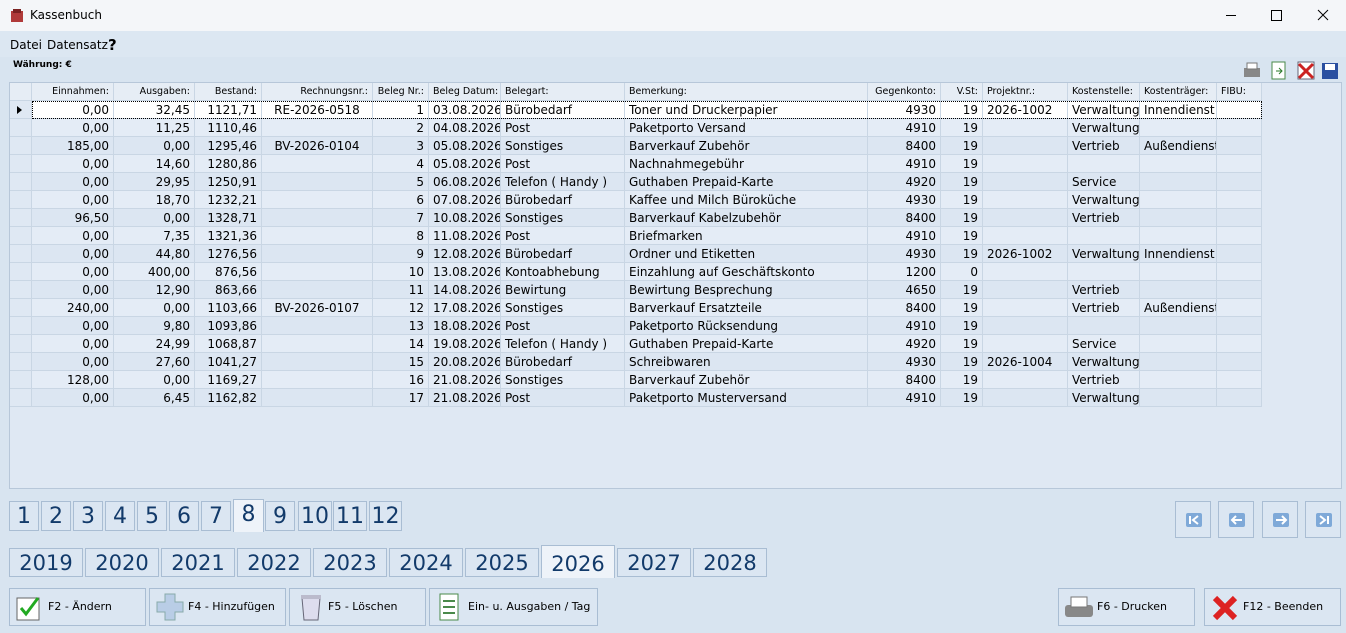 This screenshot has height=633, width=1346. Describe the element at coordinates (563, 272) in the screenshot. I see `table-cell: Kontoabhebung` at that location.